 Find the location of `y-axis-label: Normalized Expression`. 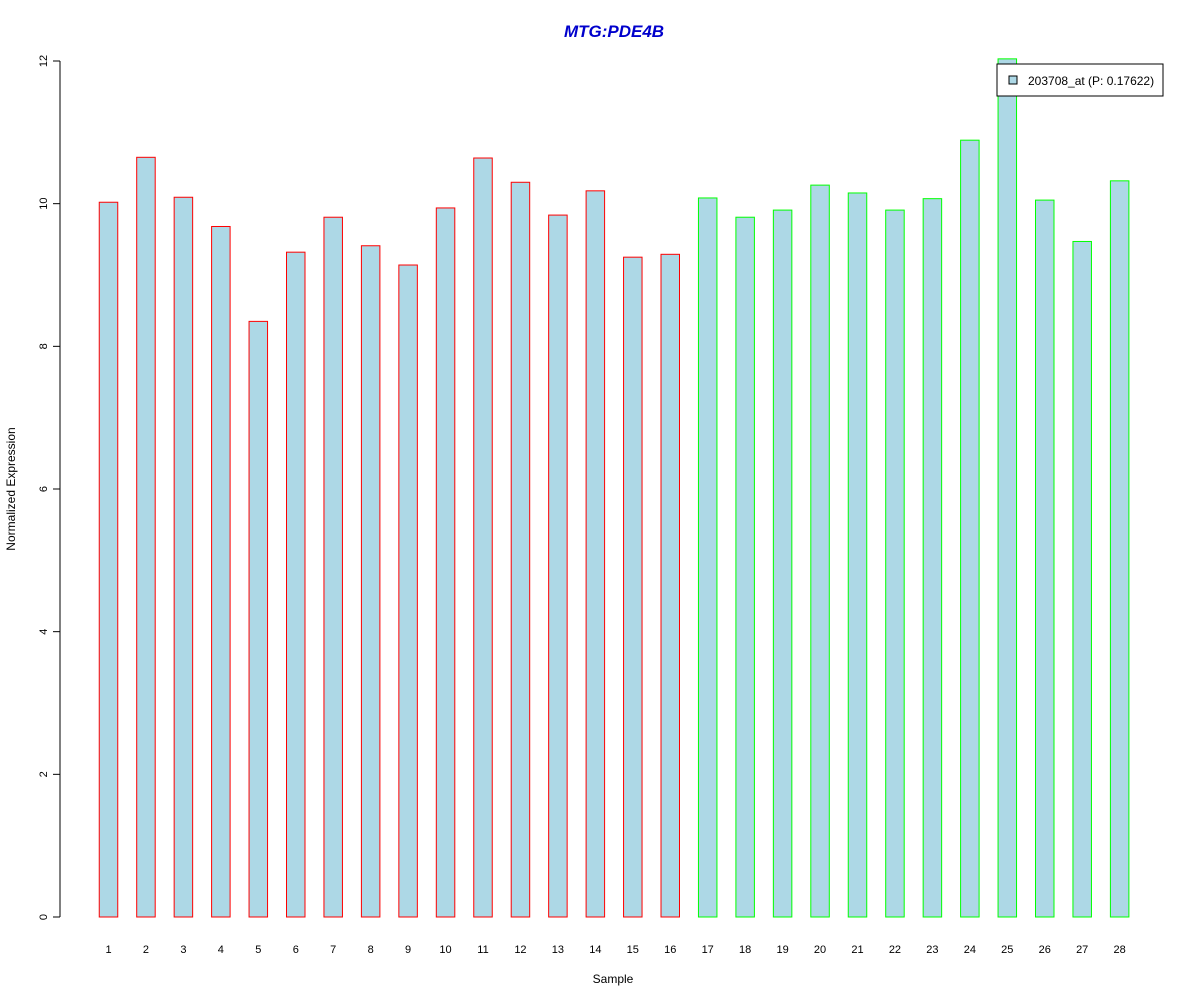

y-axis-label: Normalized Expression is located at coordinates (11, 488).